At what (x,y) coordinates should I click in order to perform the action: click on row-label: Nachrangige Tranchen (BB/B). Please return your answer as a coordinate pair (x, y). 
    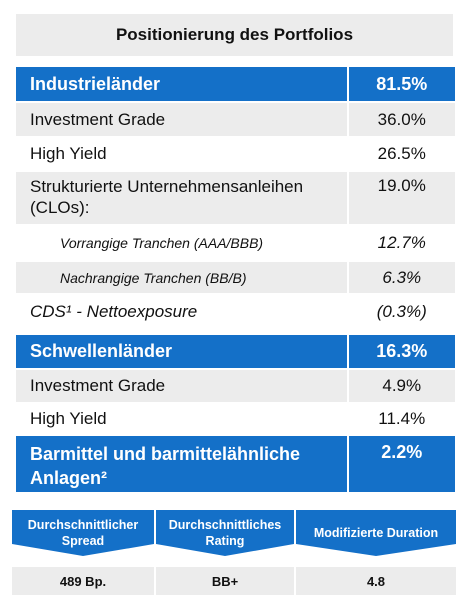
    Looking at the image, I should click on (181, 277).